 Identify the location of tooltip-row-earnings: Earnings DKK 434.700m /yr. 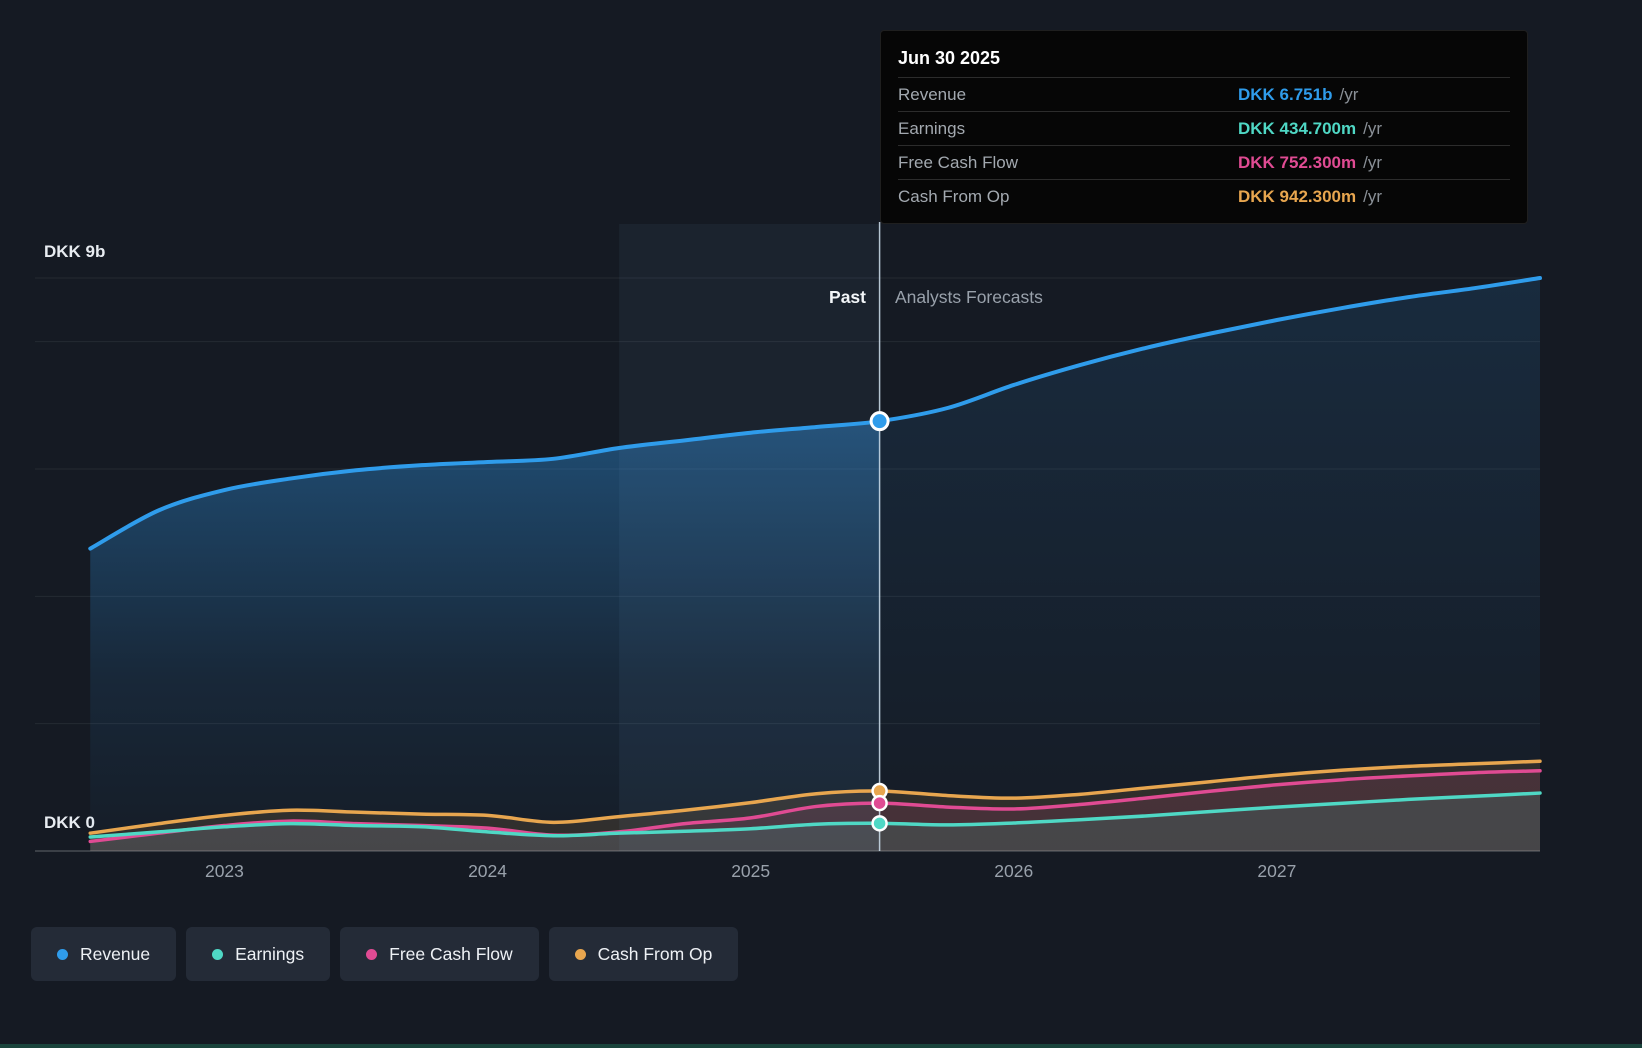
(1204, 128).